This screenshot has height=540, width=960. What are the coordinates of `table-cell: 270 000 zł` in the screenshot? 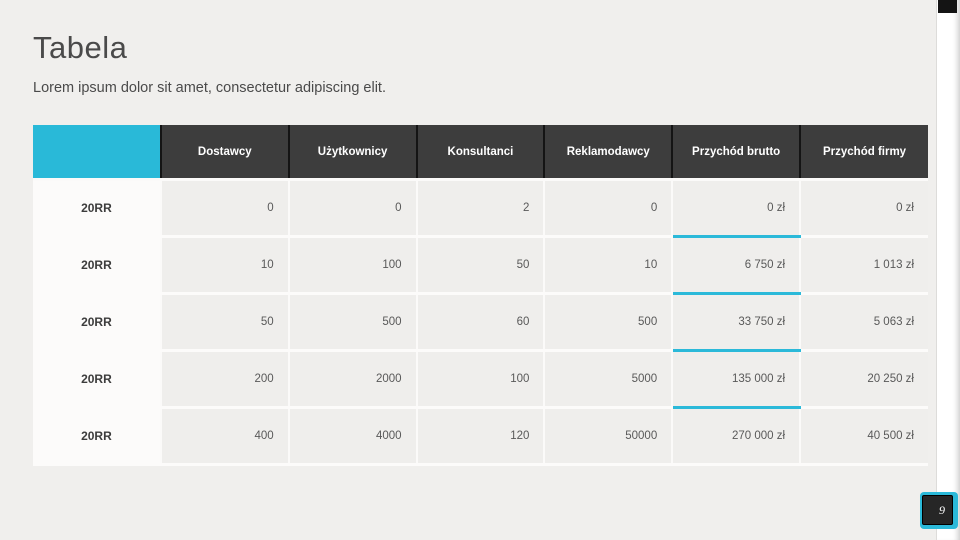 It's located at (737, 436).